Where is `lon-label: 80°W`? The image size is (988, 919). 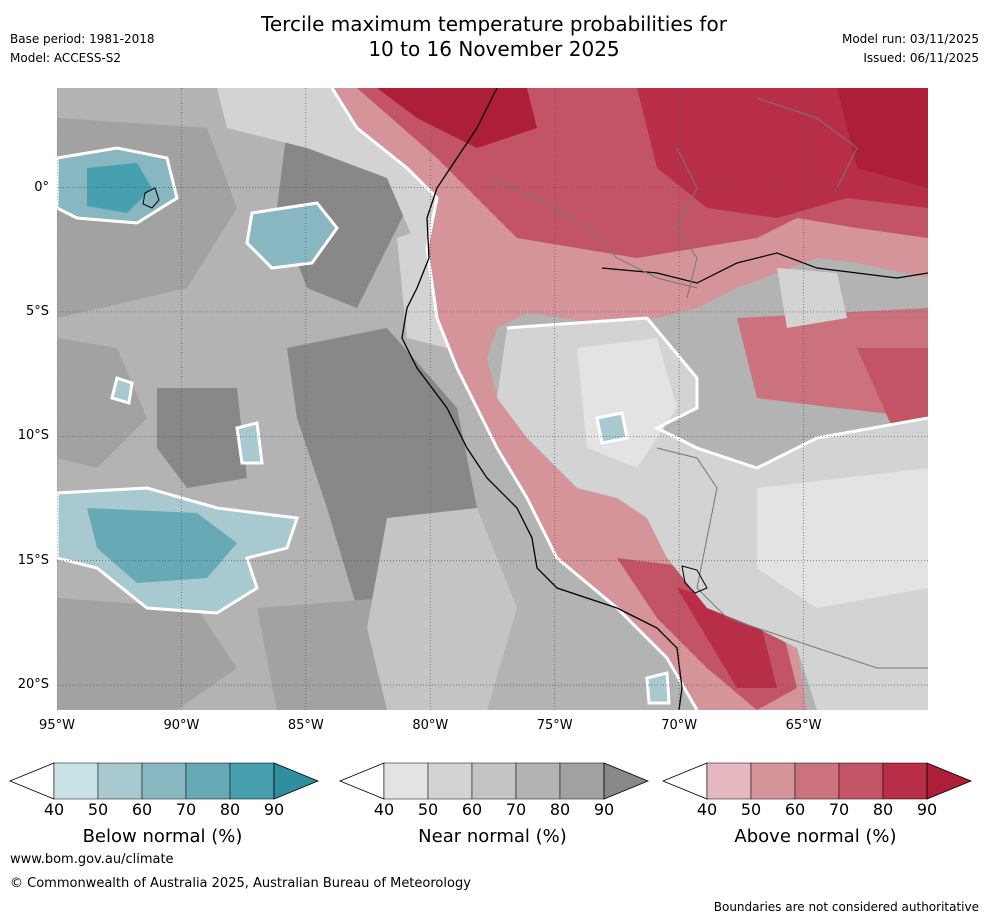 lon-label: 80°W is located at coordinates (430, 725).